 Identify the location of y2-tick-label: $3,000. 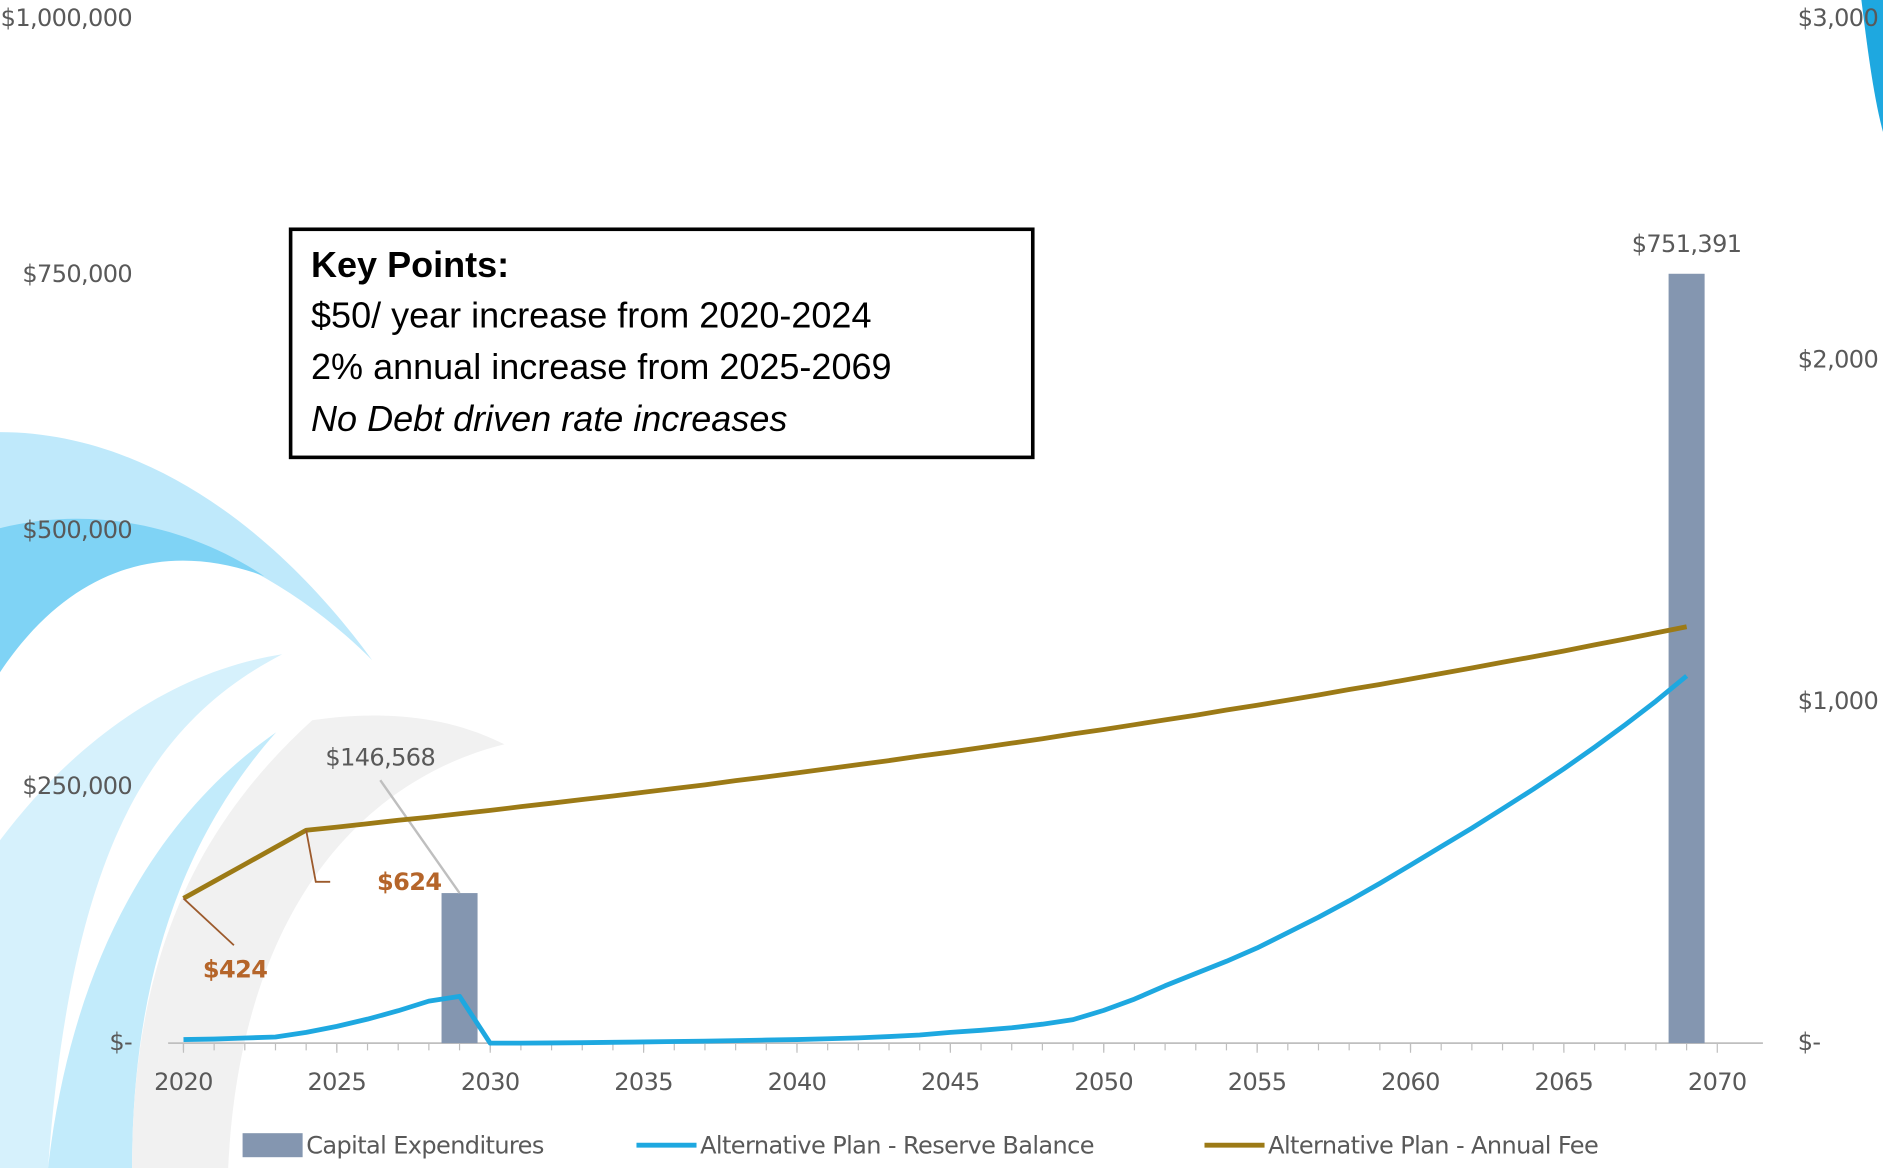
(1838, 18).